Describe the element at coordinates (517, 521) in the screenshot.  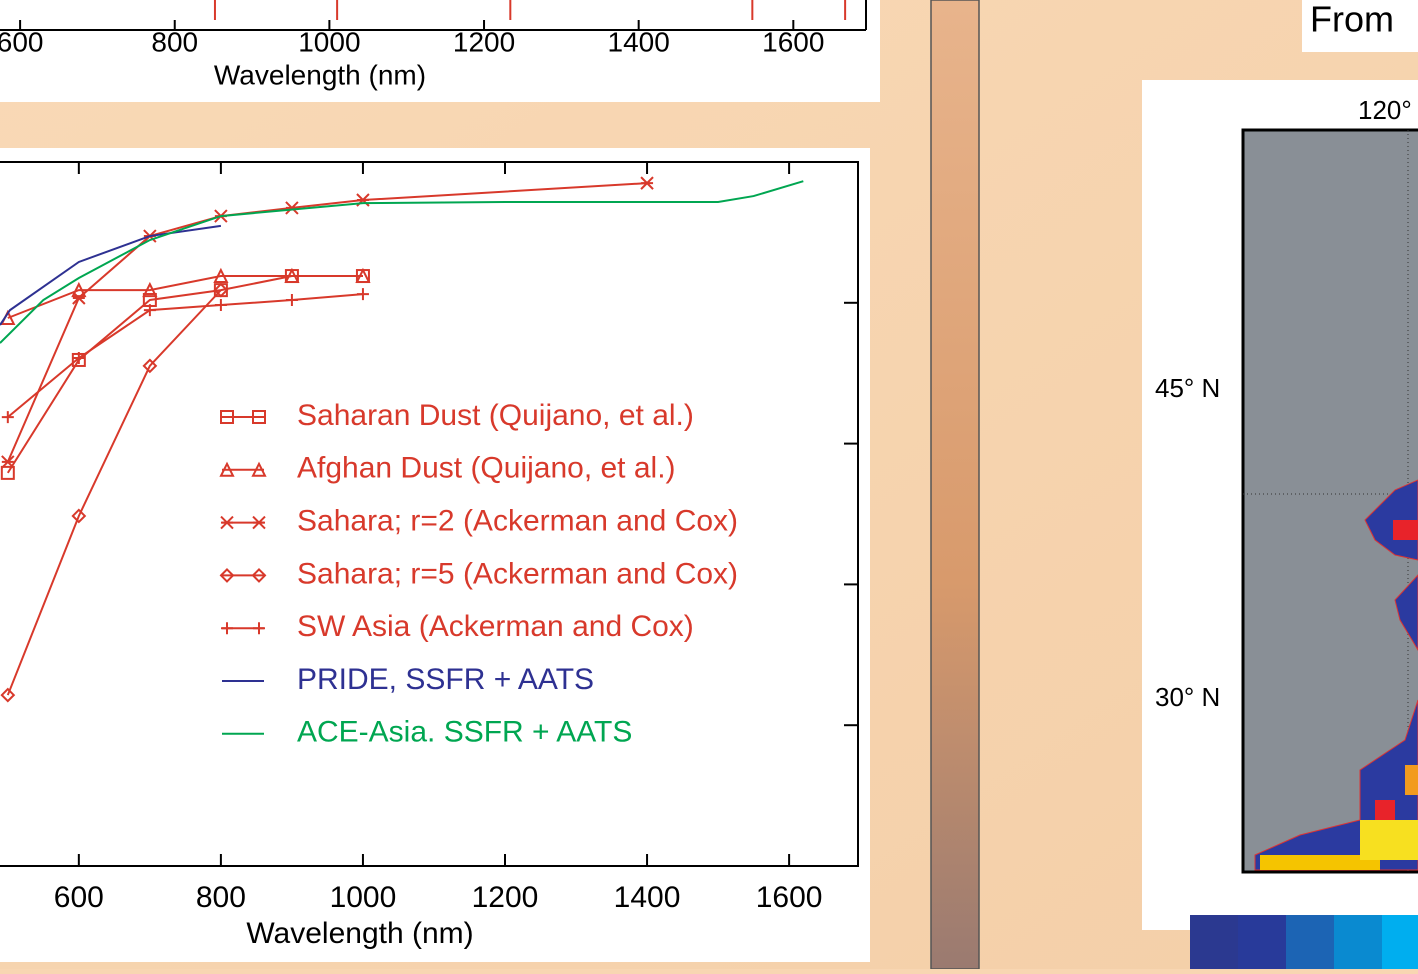
I see `legend-label: Sahara; r=2 (Ackerman and Cox)` at that location.